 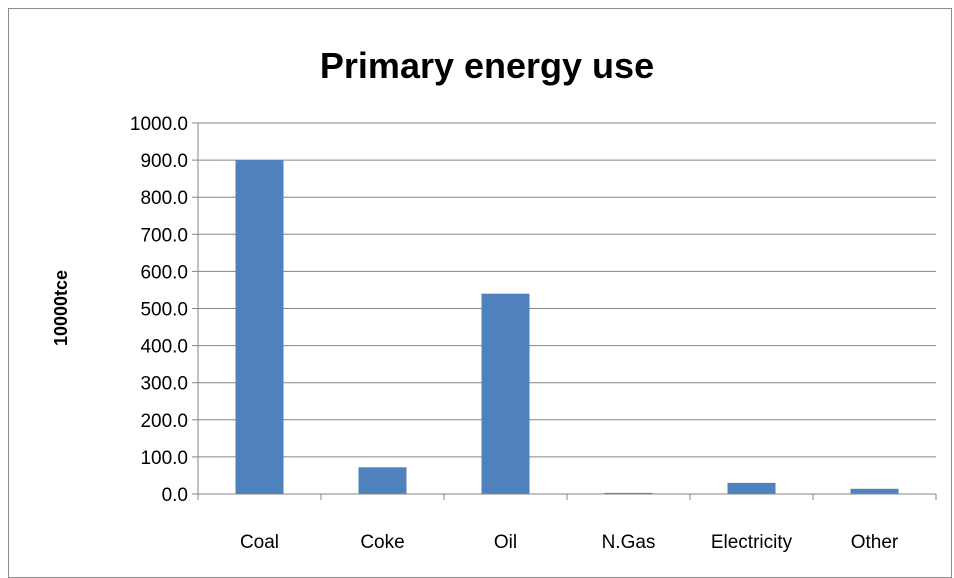 I want to click on y-tick-label: 900.0, so click(x=164, y=161).